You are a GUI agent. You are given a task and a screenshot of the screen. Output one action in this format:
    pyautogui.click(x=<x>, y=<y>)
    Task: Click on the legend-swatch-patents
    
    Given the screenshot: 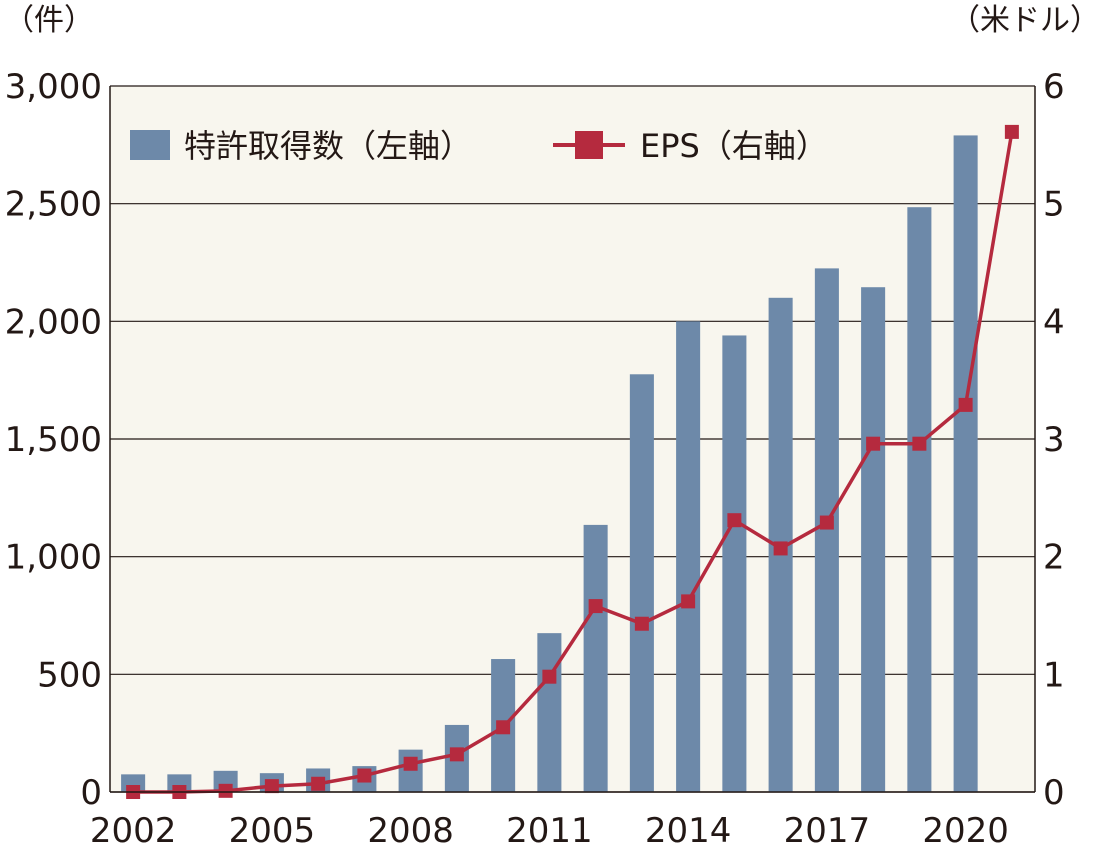 What is the action you would take?
    pyautogui.click(x=150, y=145)
    